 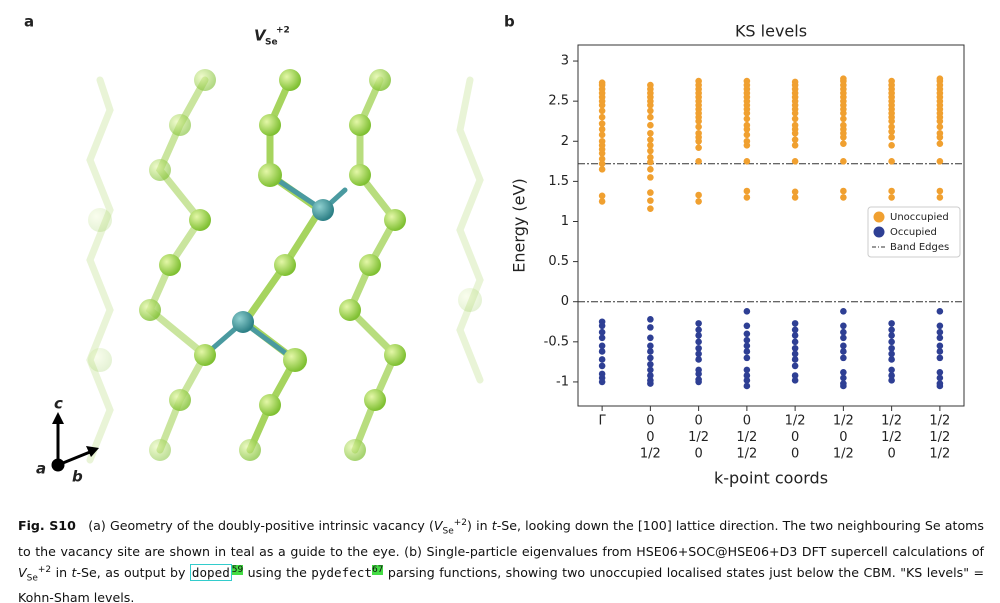 I want to click on x-tick-label: Γ, so click(x=603, y=421).